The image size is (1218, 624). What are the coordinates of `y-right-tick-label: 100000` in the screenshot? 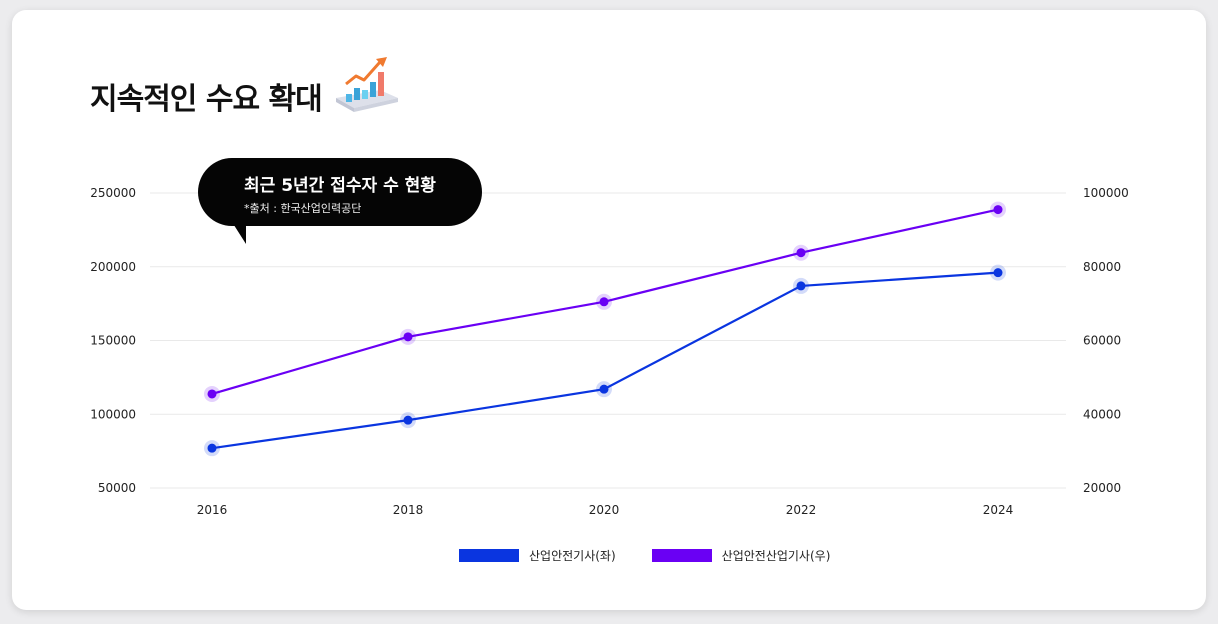 It's located at (1106, 193).